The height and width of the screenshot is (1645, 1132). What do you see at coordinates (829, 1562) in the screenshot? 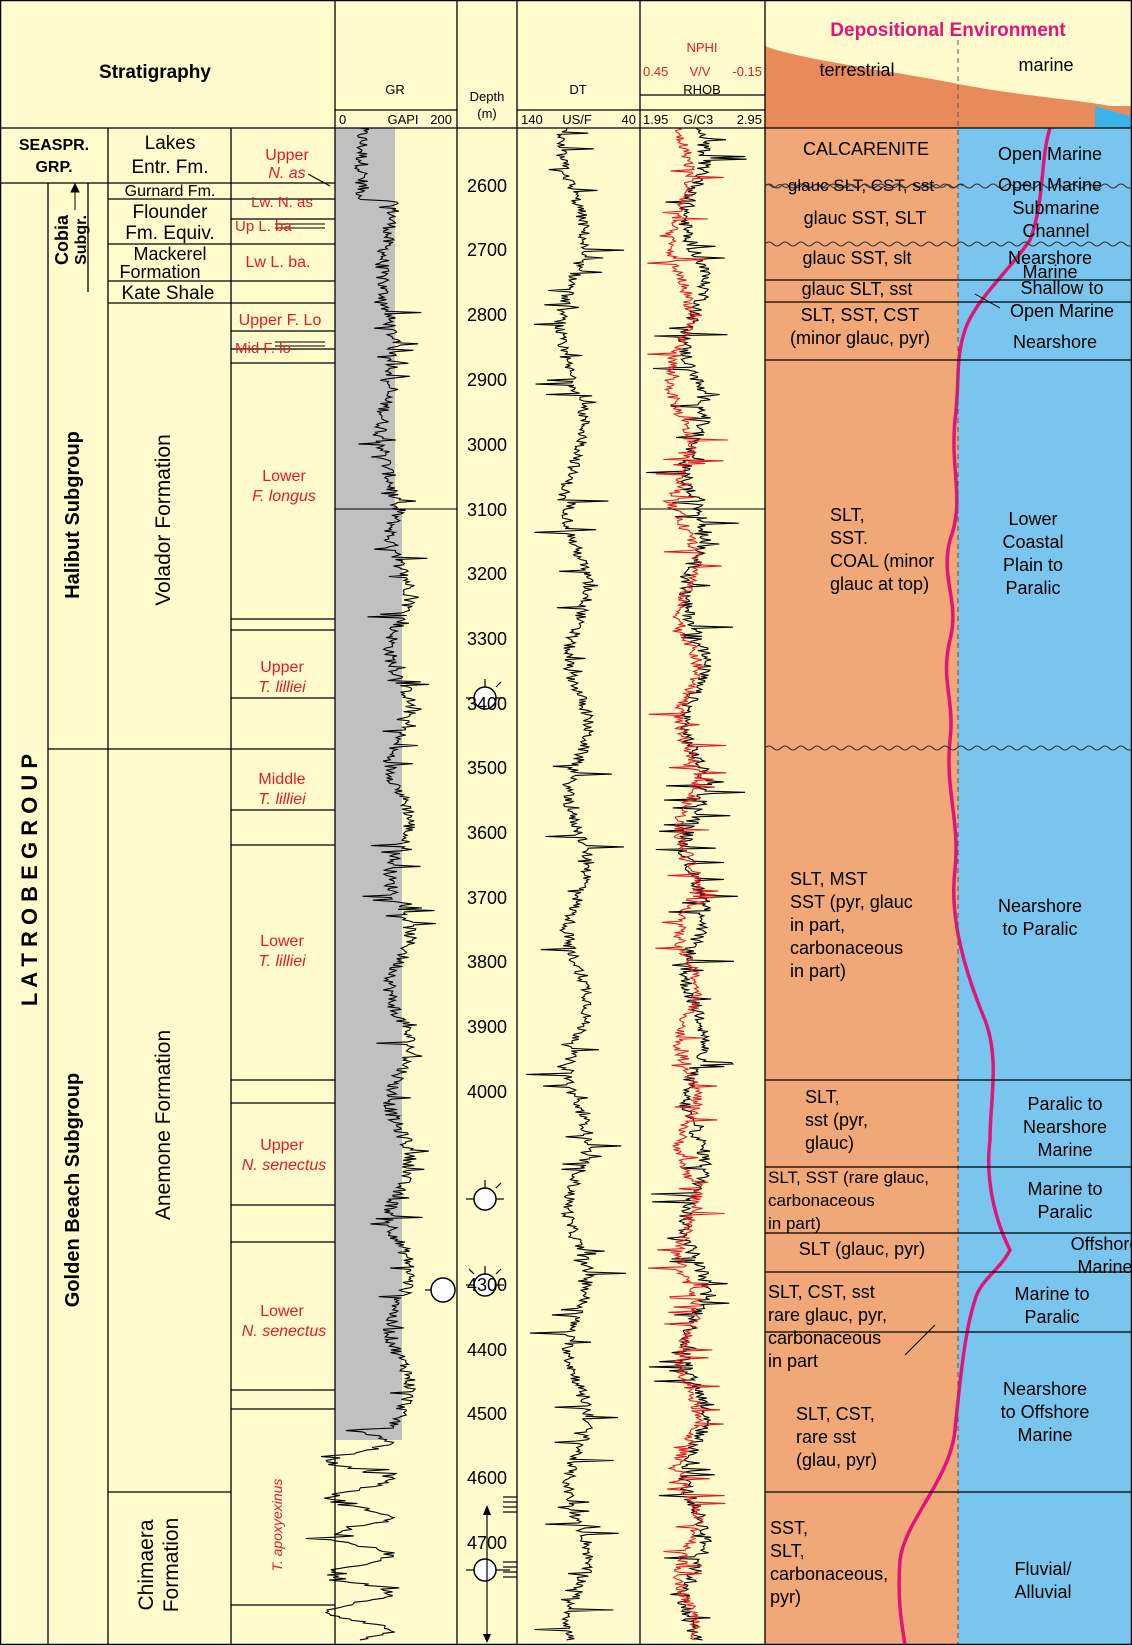
I see `lithology-l14: SST, SLT, carbonaceous, pyr)` at bounding box center [829, 1562].